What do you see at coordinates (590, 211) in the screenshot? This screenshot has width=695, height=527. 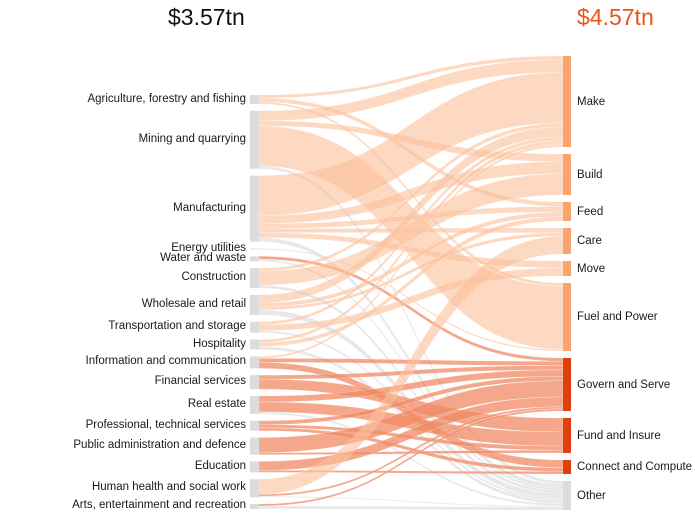 I see `target-label: Feed` at bounding box center [590, 211].